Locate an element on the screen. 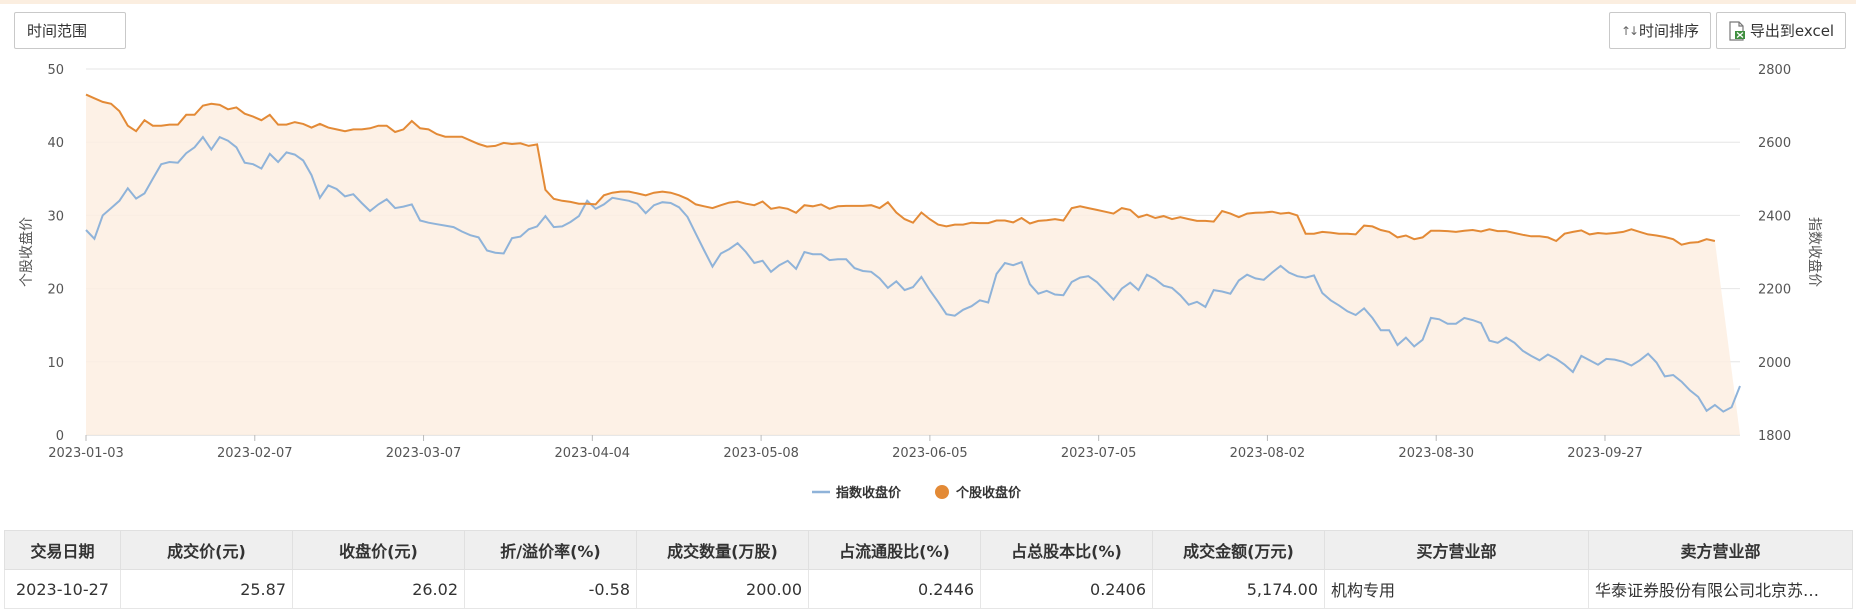 Image resolution: width=1856 pixels, height=609 pixels. left-tick-label: 30 is located at coordinates (55, 216).